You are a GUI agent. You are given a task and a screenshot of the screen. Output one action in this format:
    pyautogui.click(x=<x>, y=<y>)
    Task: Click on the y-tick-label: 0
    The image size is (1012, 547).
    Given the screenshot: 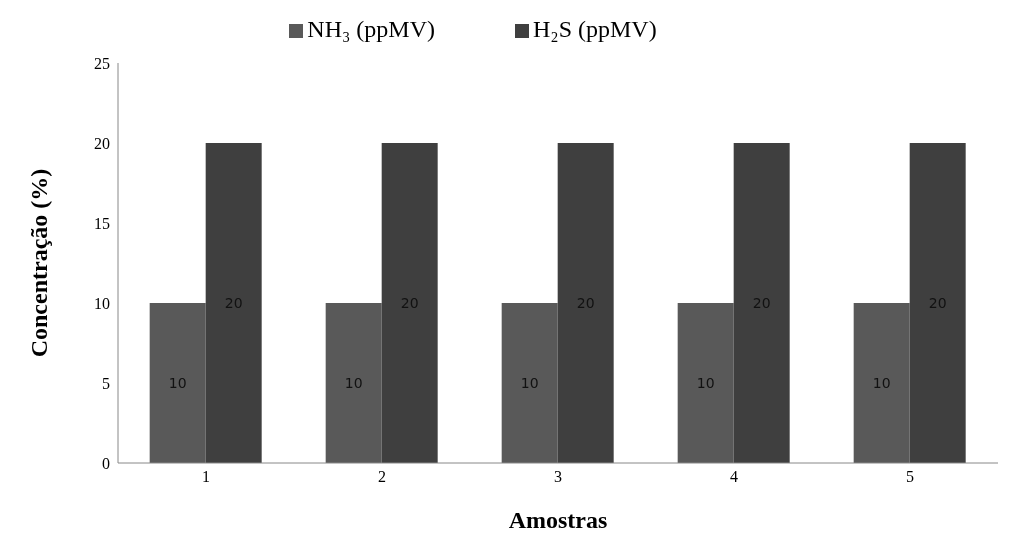 What is the action you would take?
    pyautogui.click(x=106, y=463)
    